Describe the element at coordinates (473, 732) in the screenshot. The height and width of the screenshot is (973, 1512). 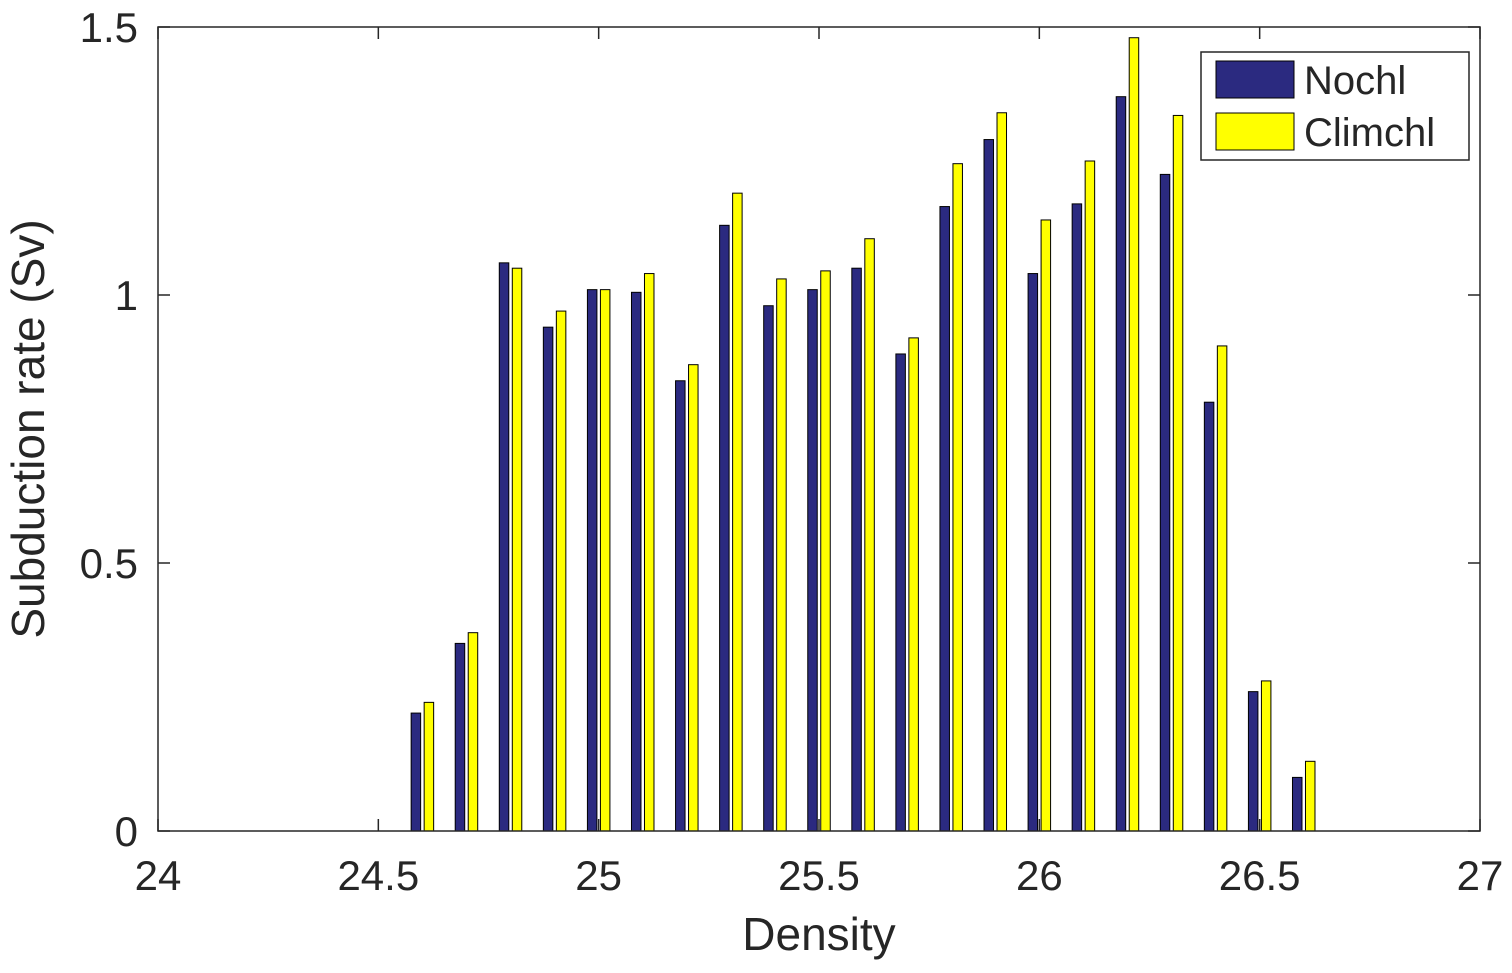
I see `bar-climchl-24.7` at that location.